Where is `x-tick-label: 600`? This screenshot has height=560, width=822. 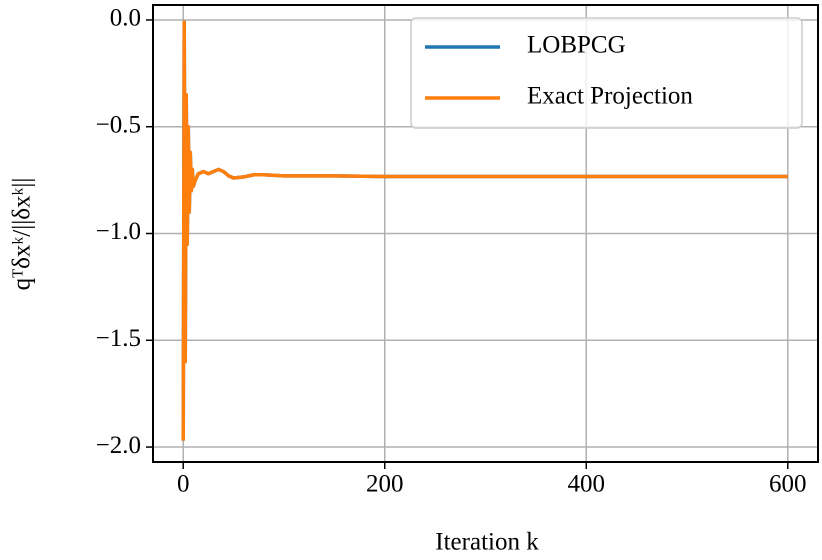
x-tick-label: 600 is located at coordinates (788, 484).